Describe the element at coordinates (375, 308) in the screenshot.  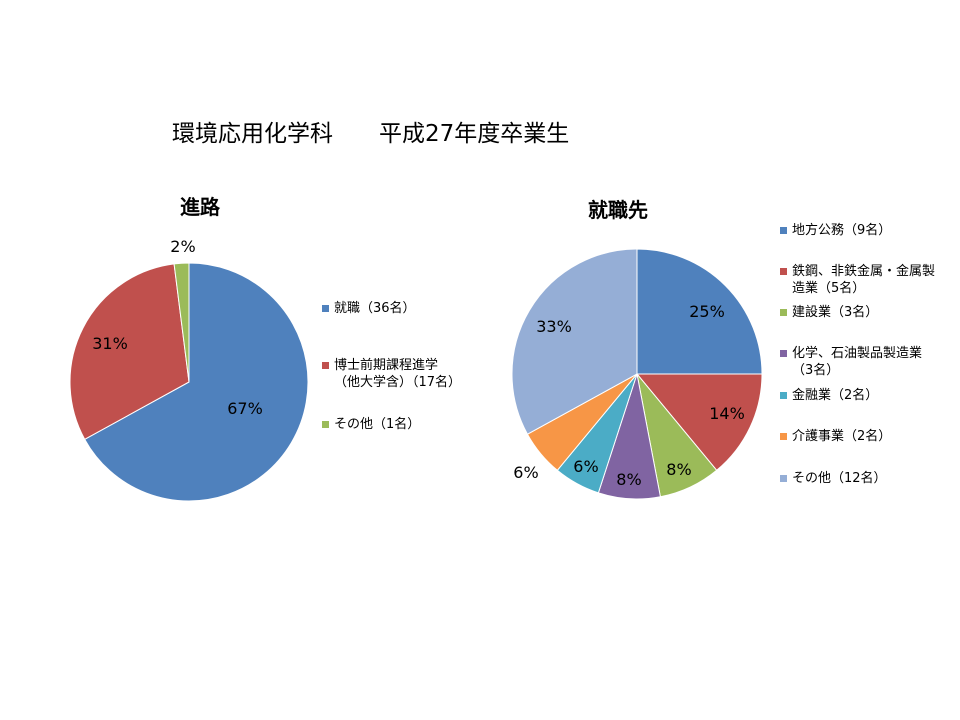
I see `legend-label-line: 就職（36名）` at that location.